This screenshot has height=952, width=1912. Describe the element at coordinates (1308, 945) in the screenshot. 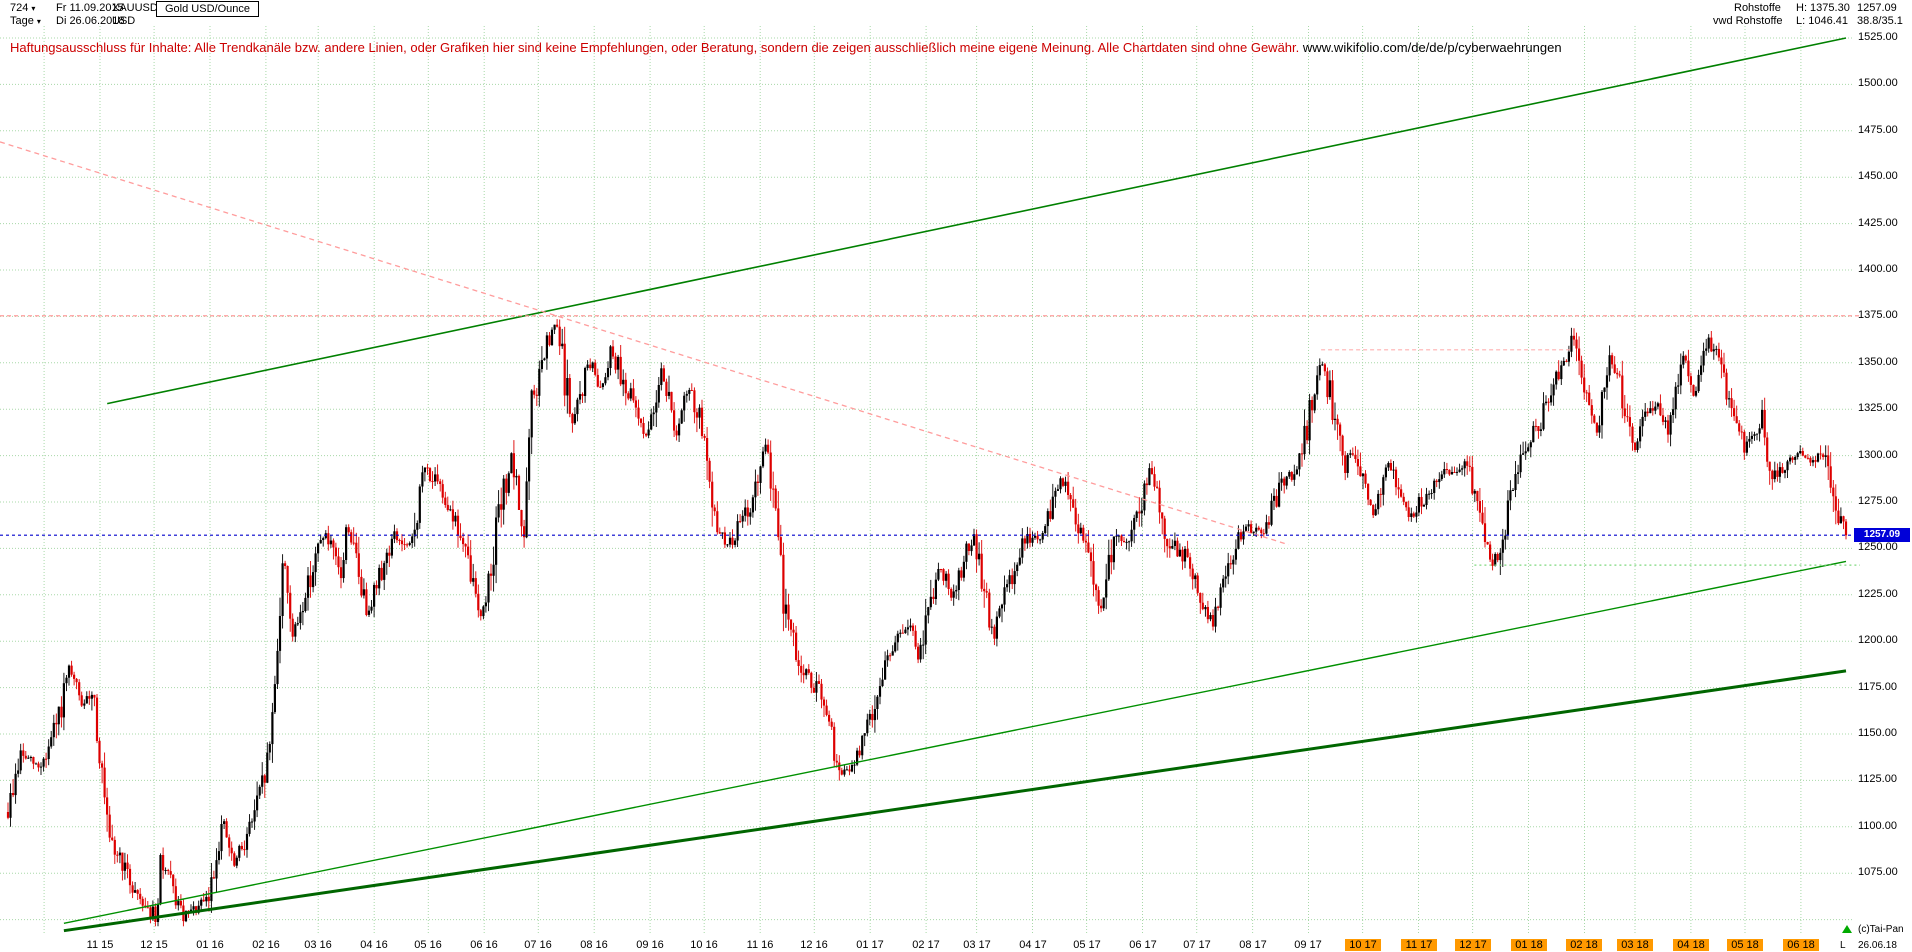

I see `date-axis-label: 09 17` at that location.